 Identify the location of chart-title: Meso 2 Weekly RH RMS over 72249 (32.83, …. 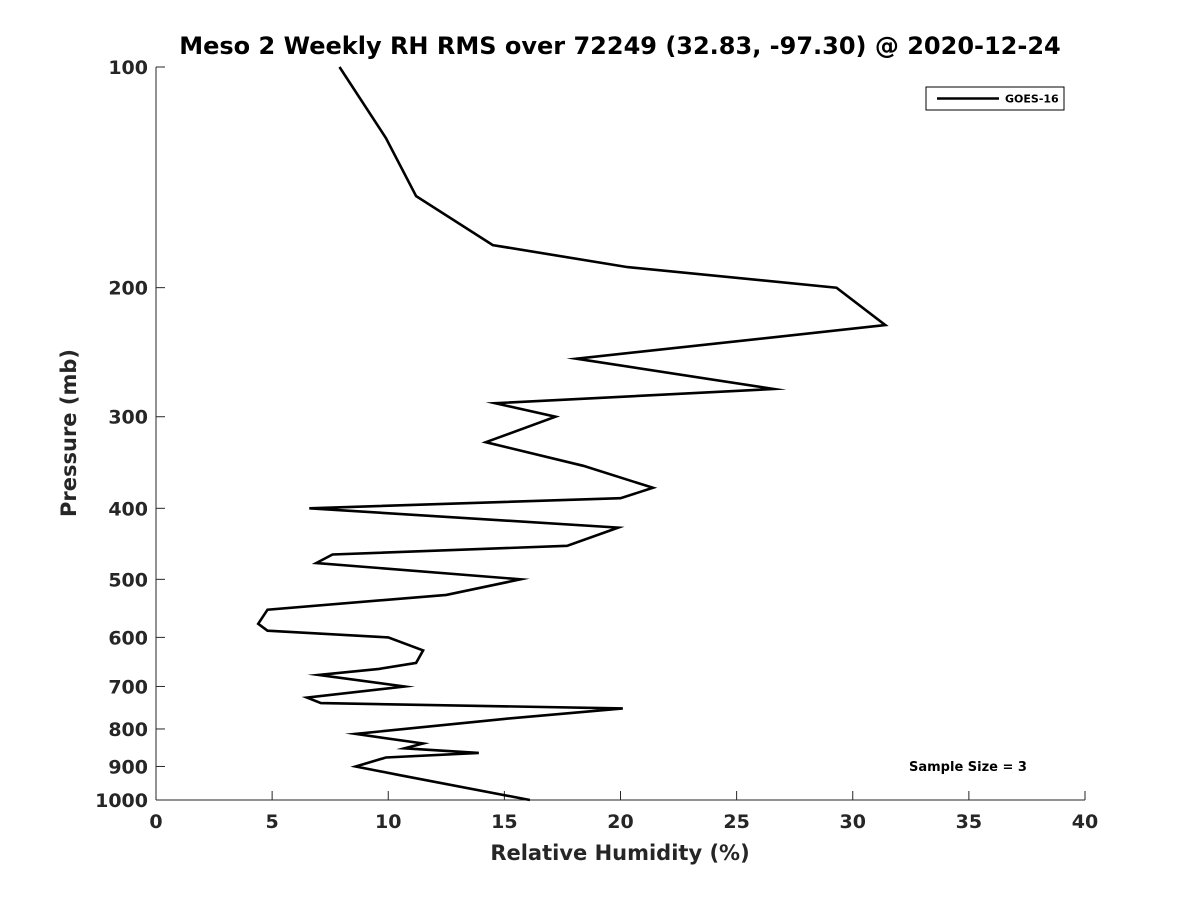
(620, 46).